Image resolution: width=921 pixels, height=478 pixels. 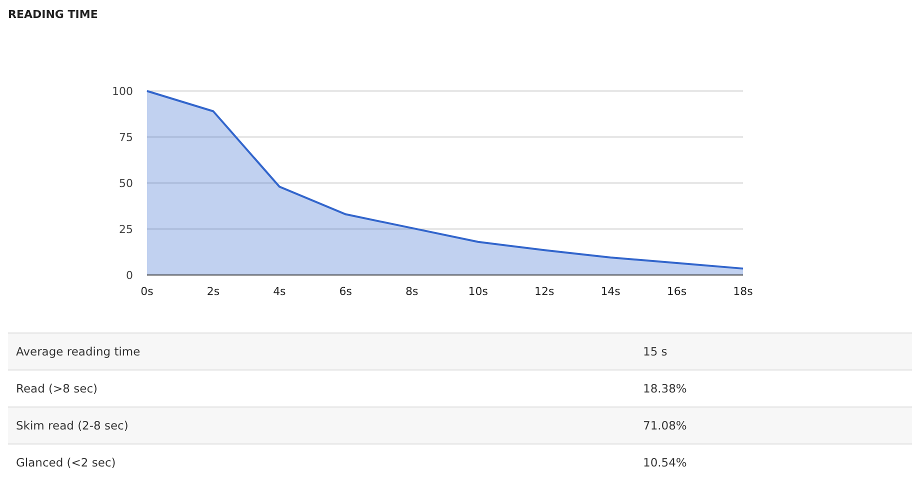 I want to click on text: Glanced (<2 sec), so click(x=66, y=463).